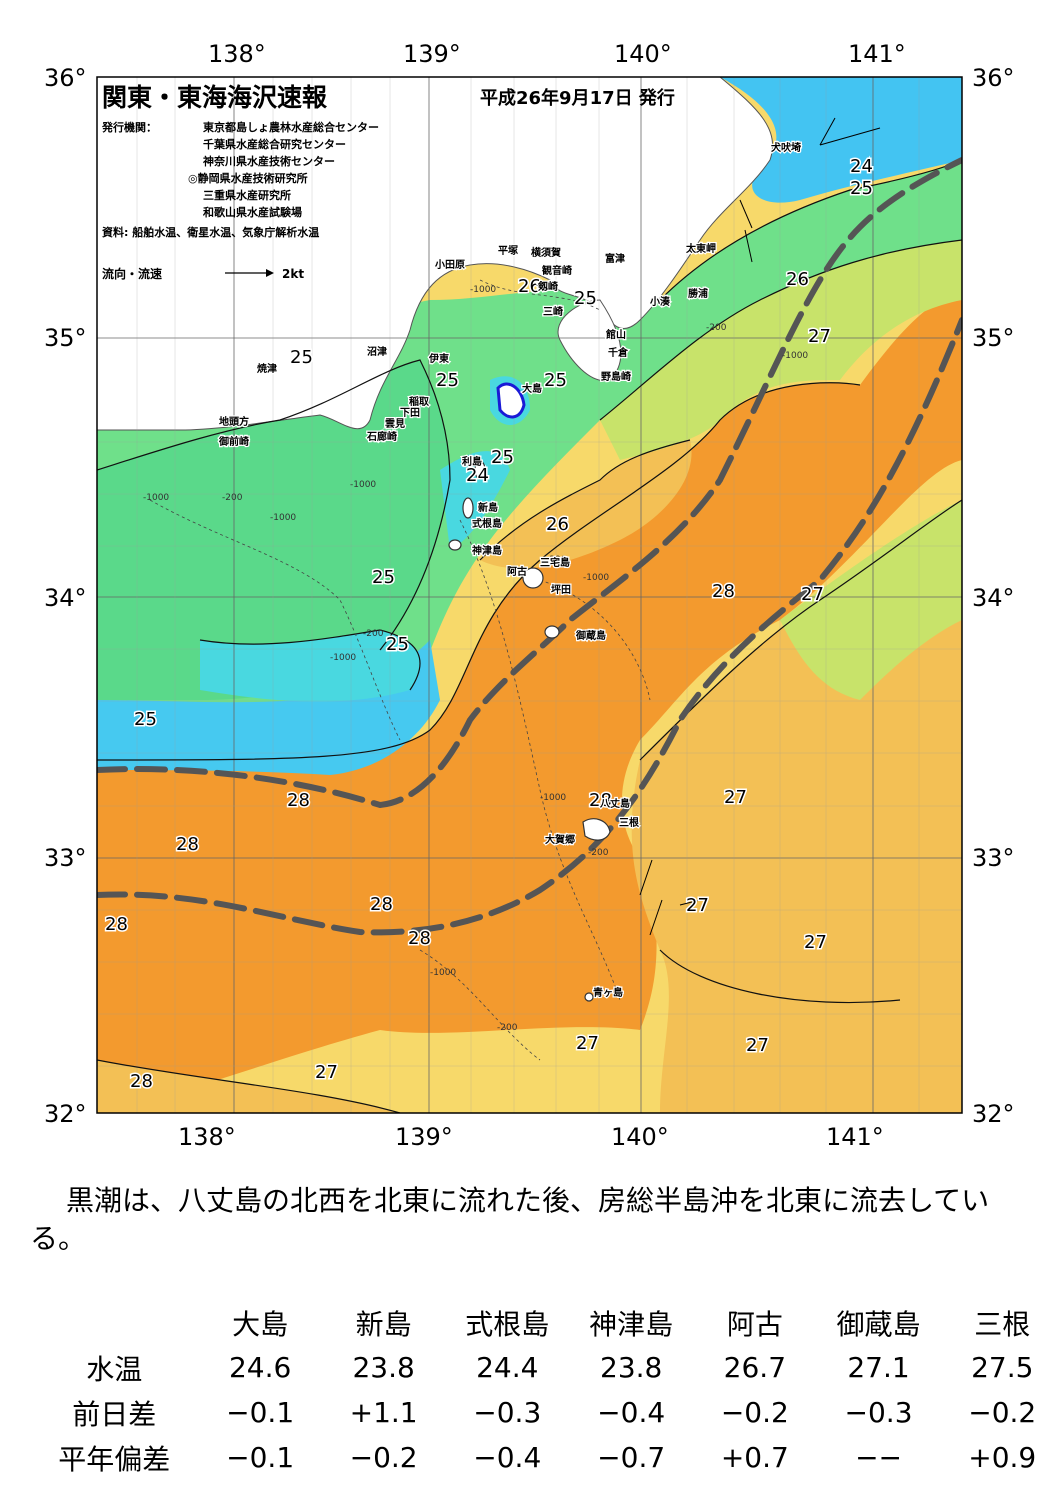 This screenshot has height=1503, width=1064. Describe the element at coordinates (553, 311) in the screenshot. I see `place-name: 三崎` at that location.